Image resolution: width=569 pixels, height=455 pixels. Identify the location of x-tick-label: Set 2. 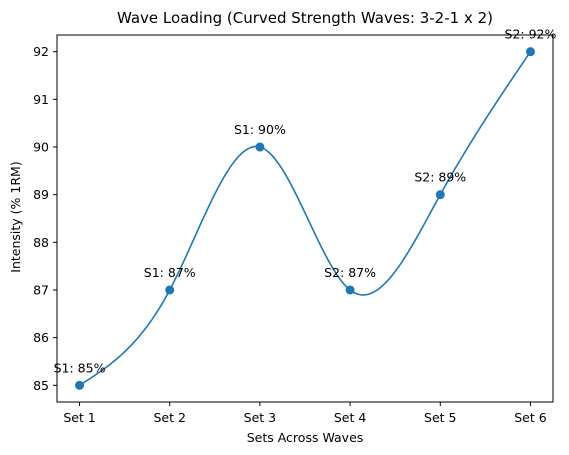
(170, 417).